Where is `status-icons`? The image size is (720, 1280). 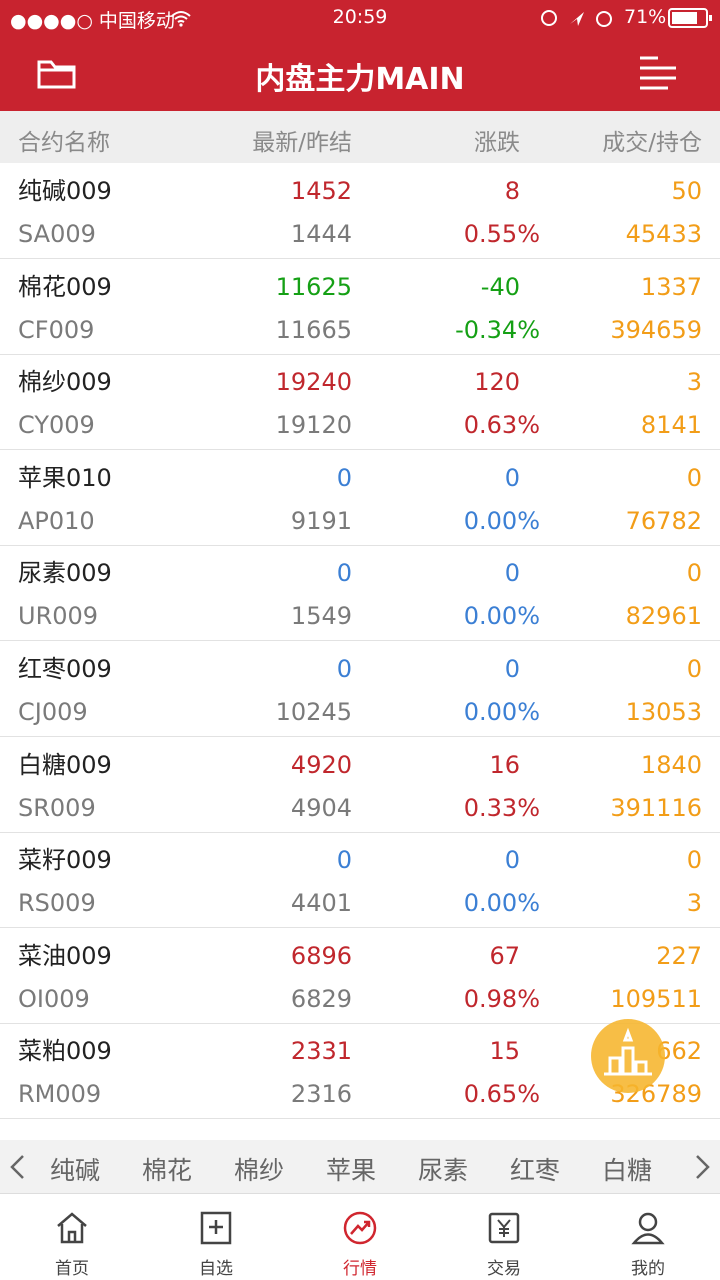 status-icons is located at coordinates (576, 18).